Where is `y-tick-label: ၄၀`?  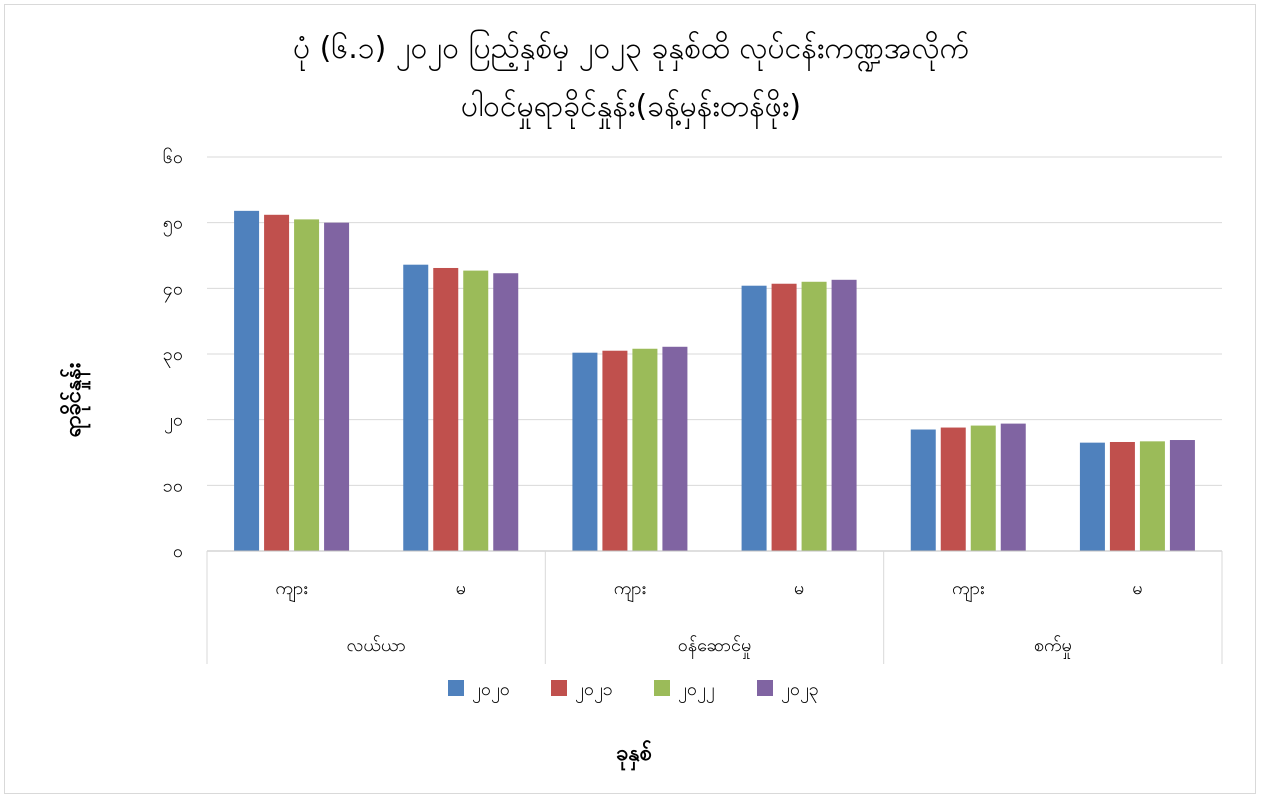 y-tick-label: ၄၀ is located at coordinates (173, 290).